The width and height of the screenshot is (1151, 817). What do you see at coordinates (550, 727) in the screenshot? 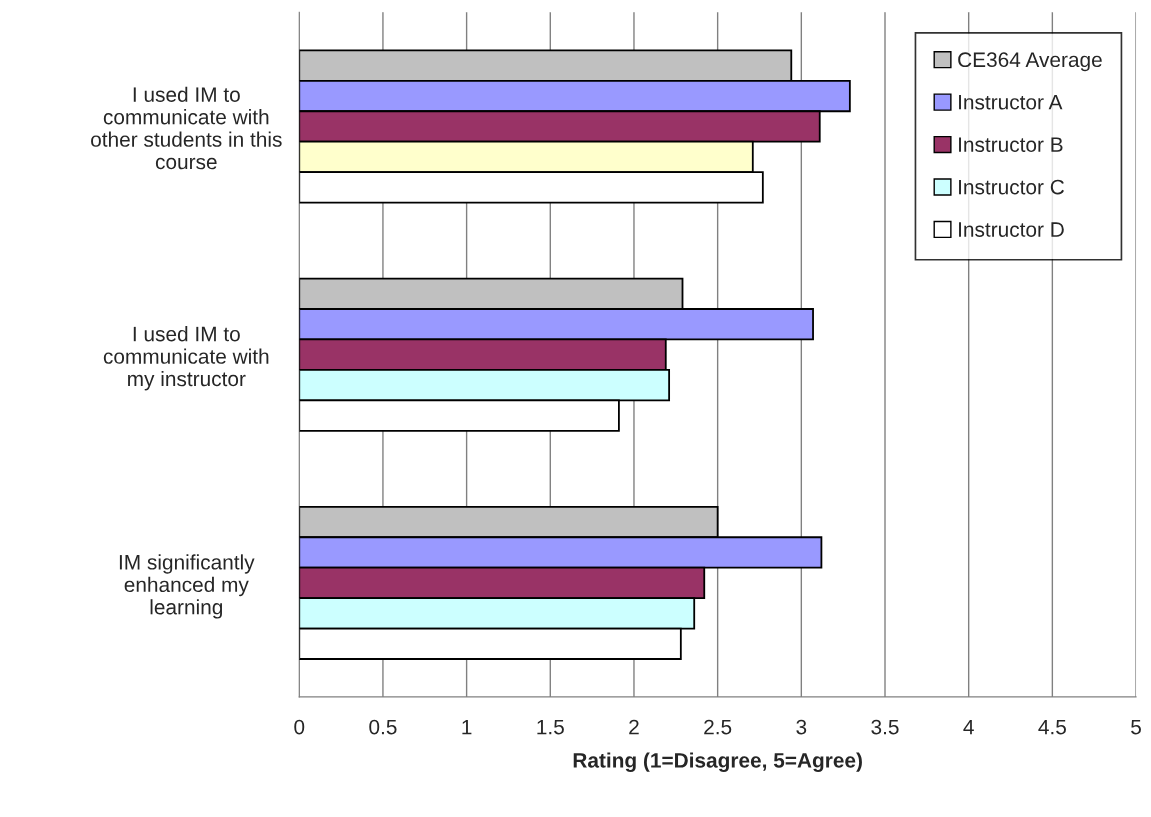
I see `x-tick-label: 1.5` at bounding box center [550, 727].